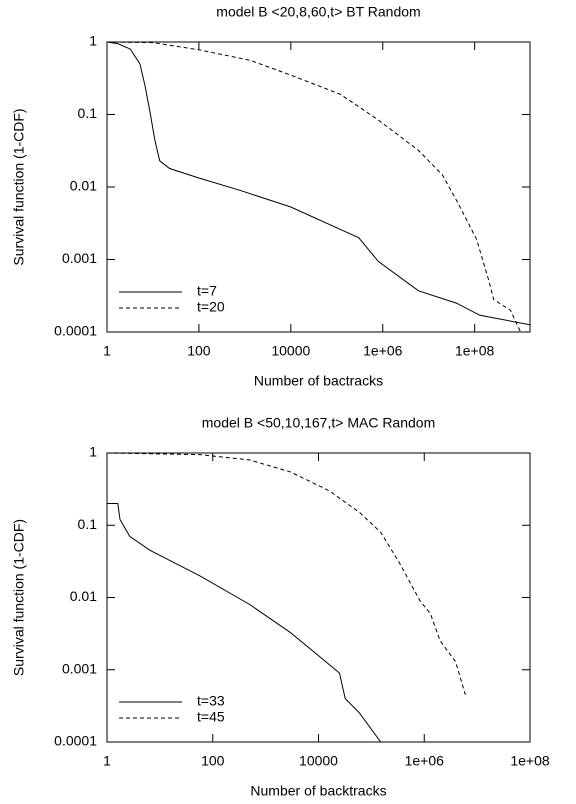 The height and width of the screenshot is (804, 576). I want to click on chart-title: model B <20,8,60,t> BT Random, so click(318, 12).